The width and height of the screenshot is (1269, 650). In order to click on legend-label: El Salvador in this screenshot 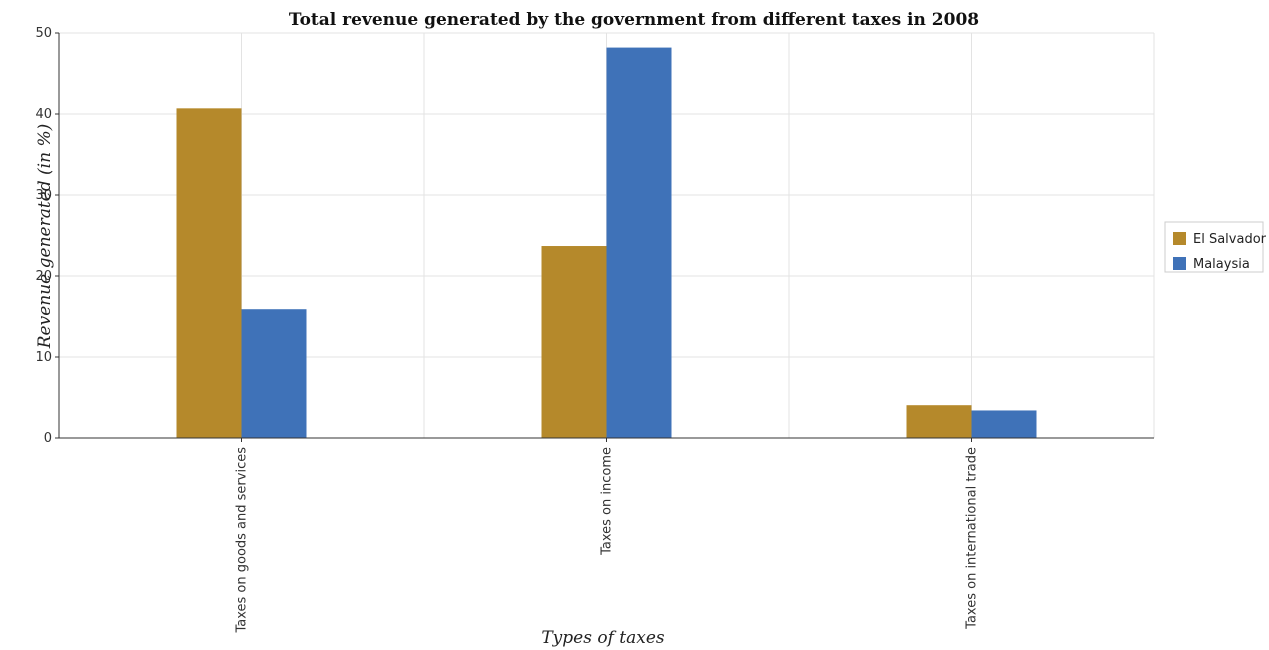, I will do `click(1230, 239)`.